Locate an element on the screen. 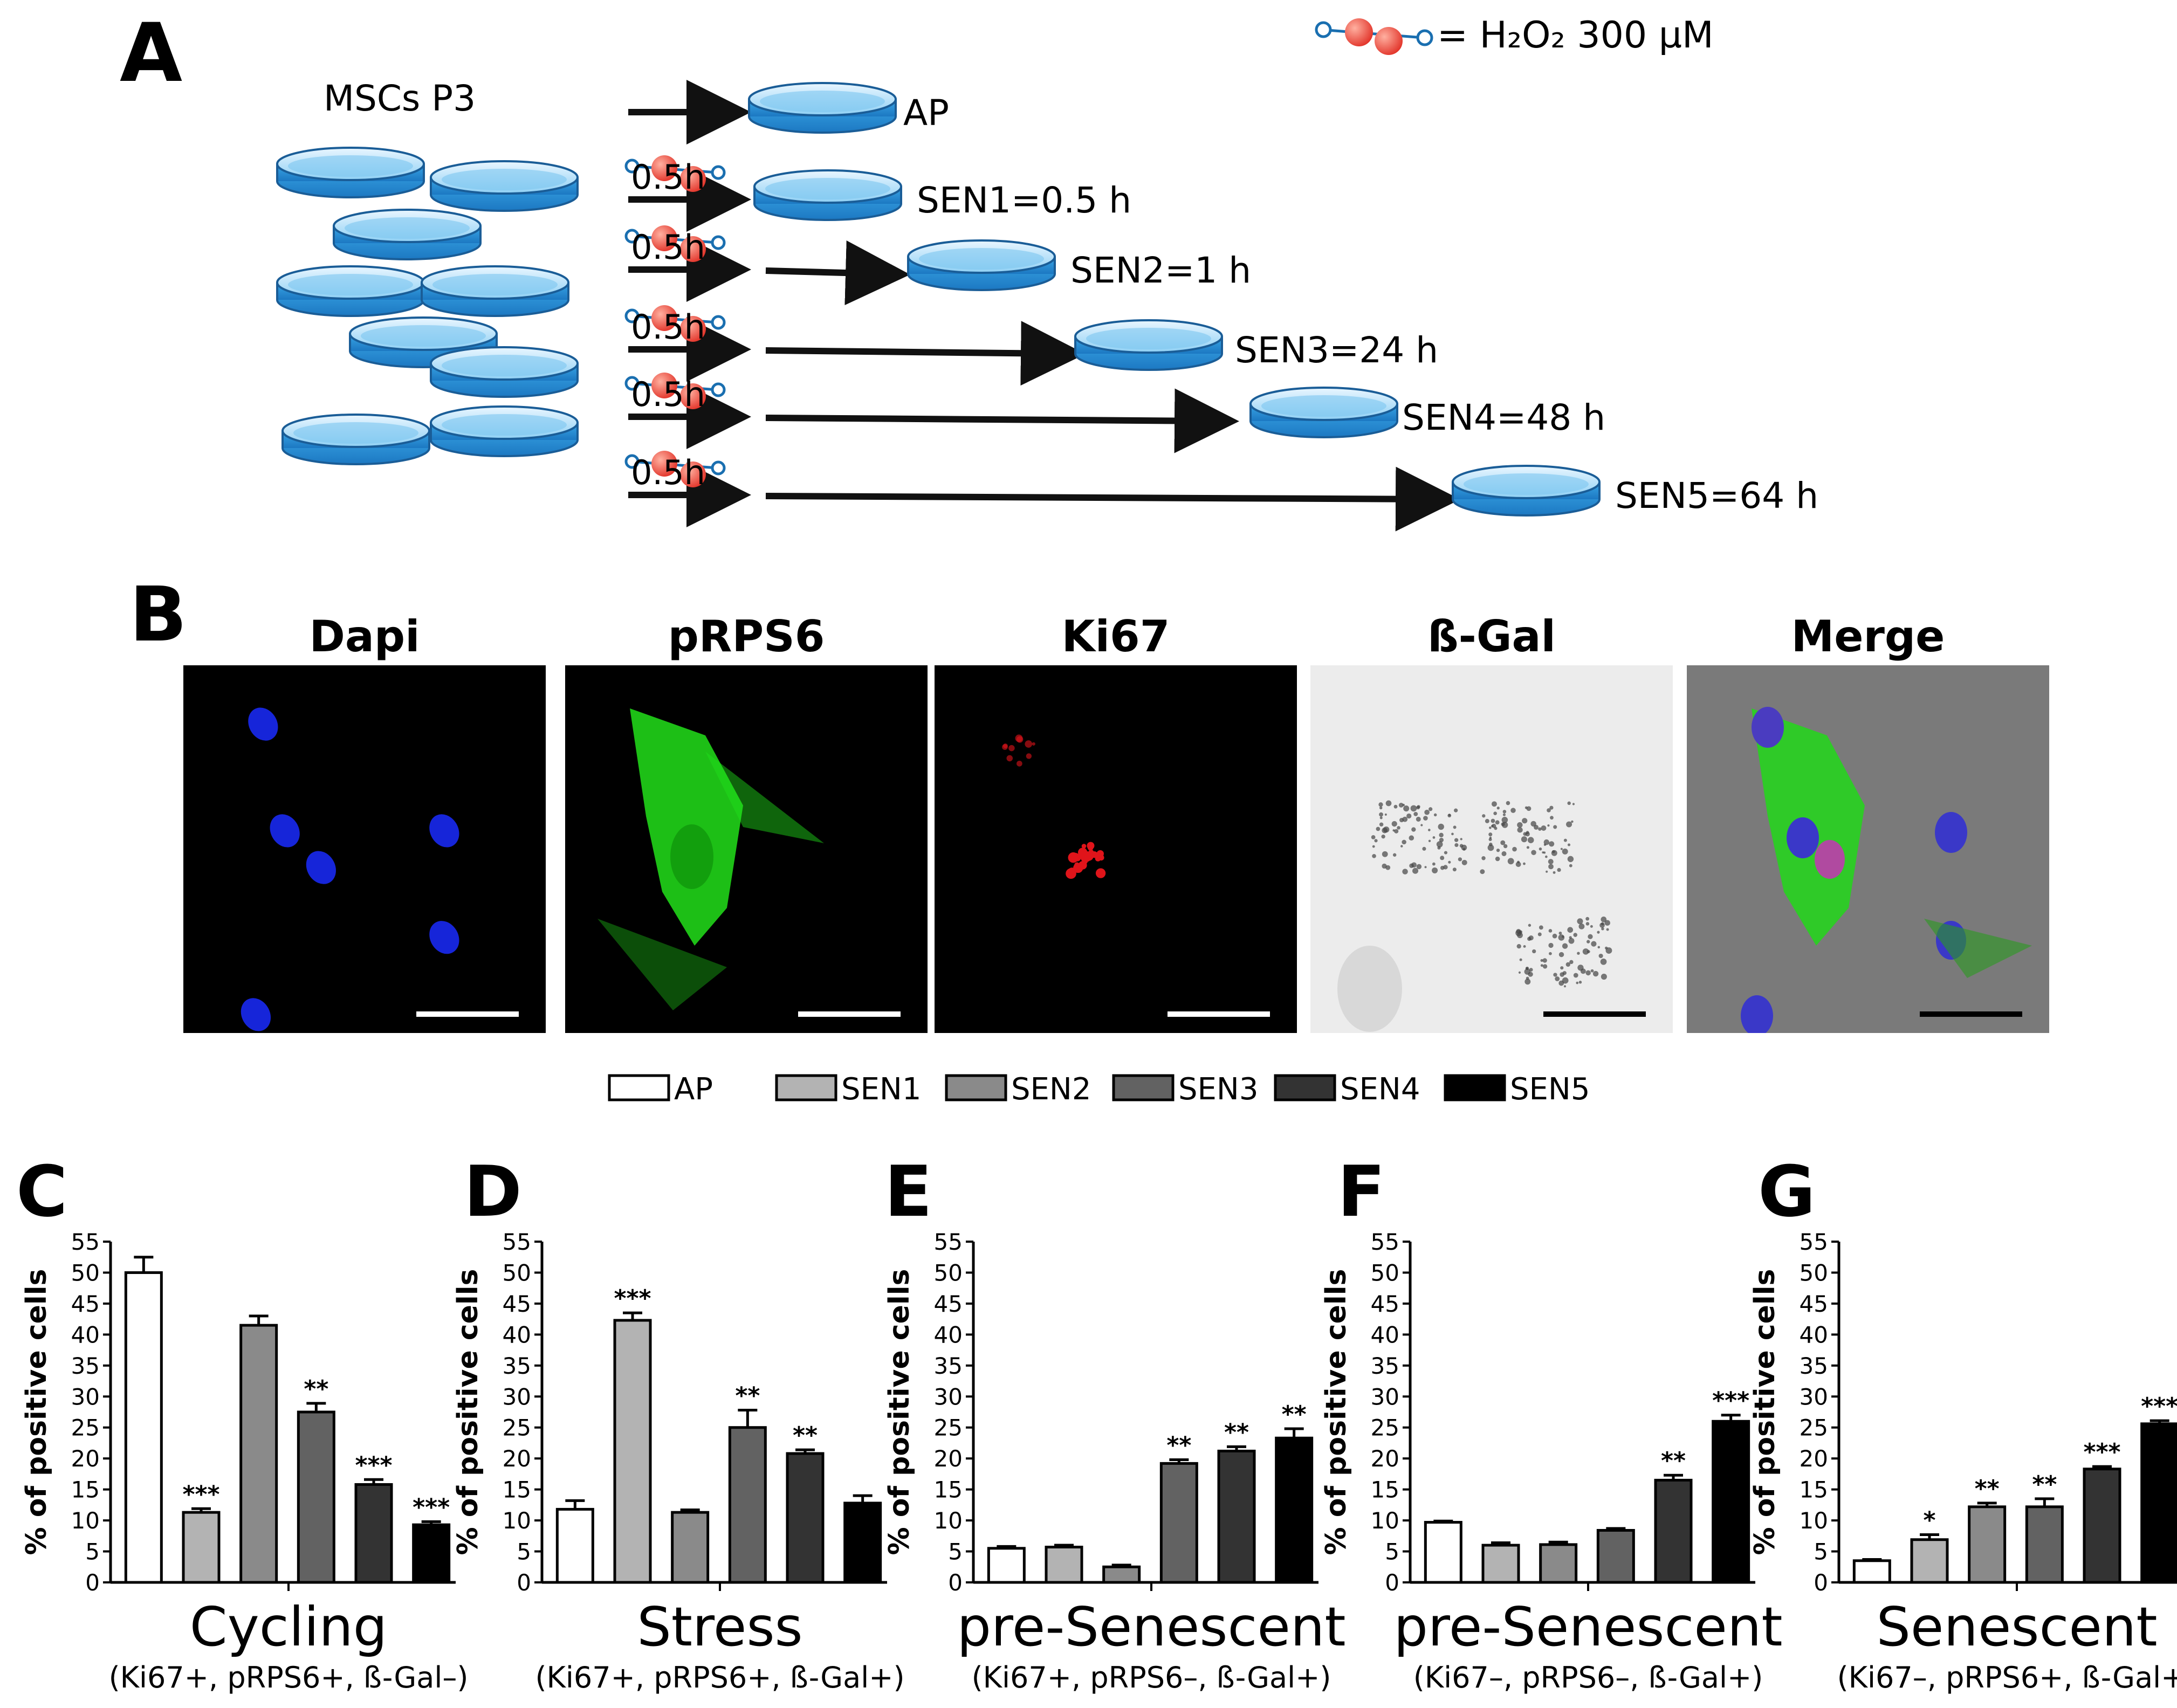 The image size is (2177, 1708). chart-subtitle: (Ki67+, pRPS6+, ß-Gal+) is located at coordinates (720, 1678).